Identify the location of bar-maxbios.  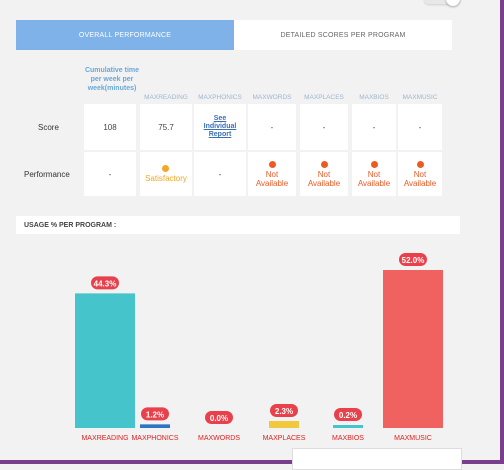
(348, 426).